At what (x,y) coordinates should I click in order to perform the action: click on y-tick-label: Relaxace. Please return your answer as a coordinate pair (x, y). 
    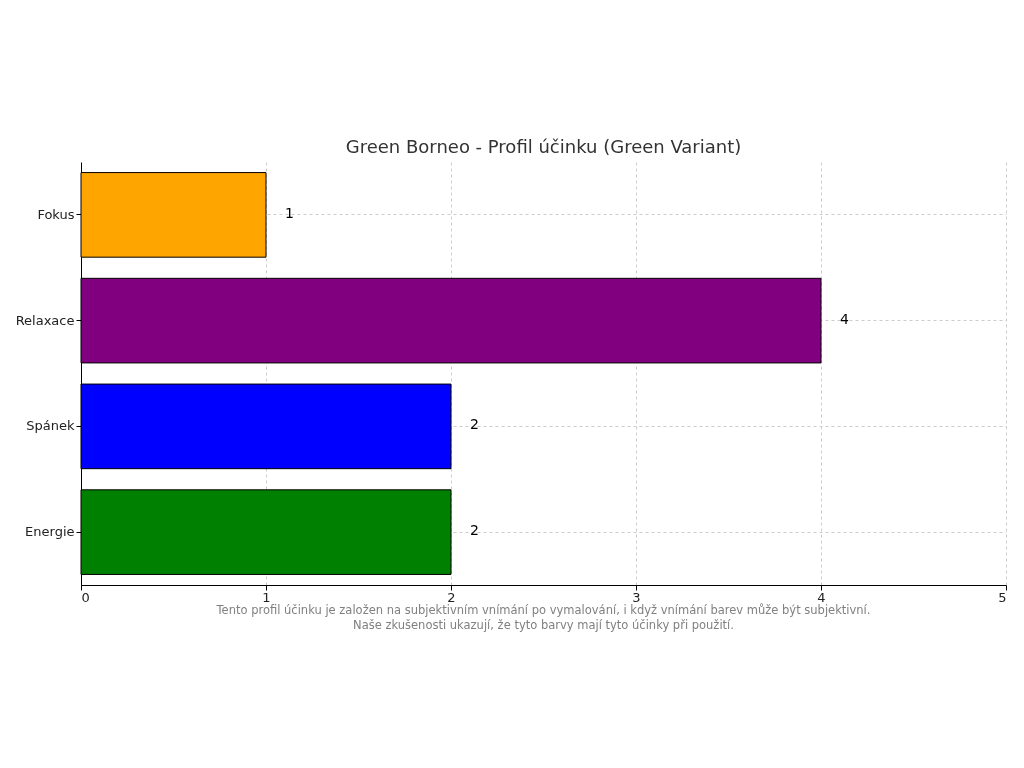
    Looking at the image, I should click on (45, 320).